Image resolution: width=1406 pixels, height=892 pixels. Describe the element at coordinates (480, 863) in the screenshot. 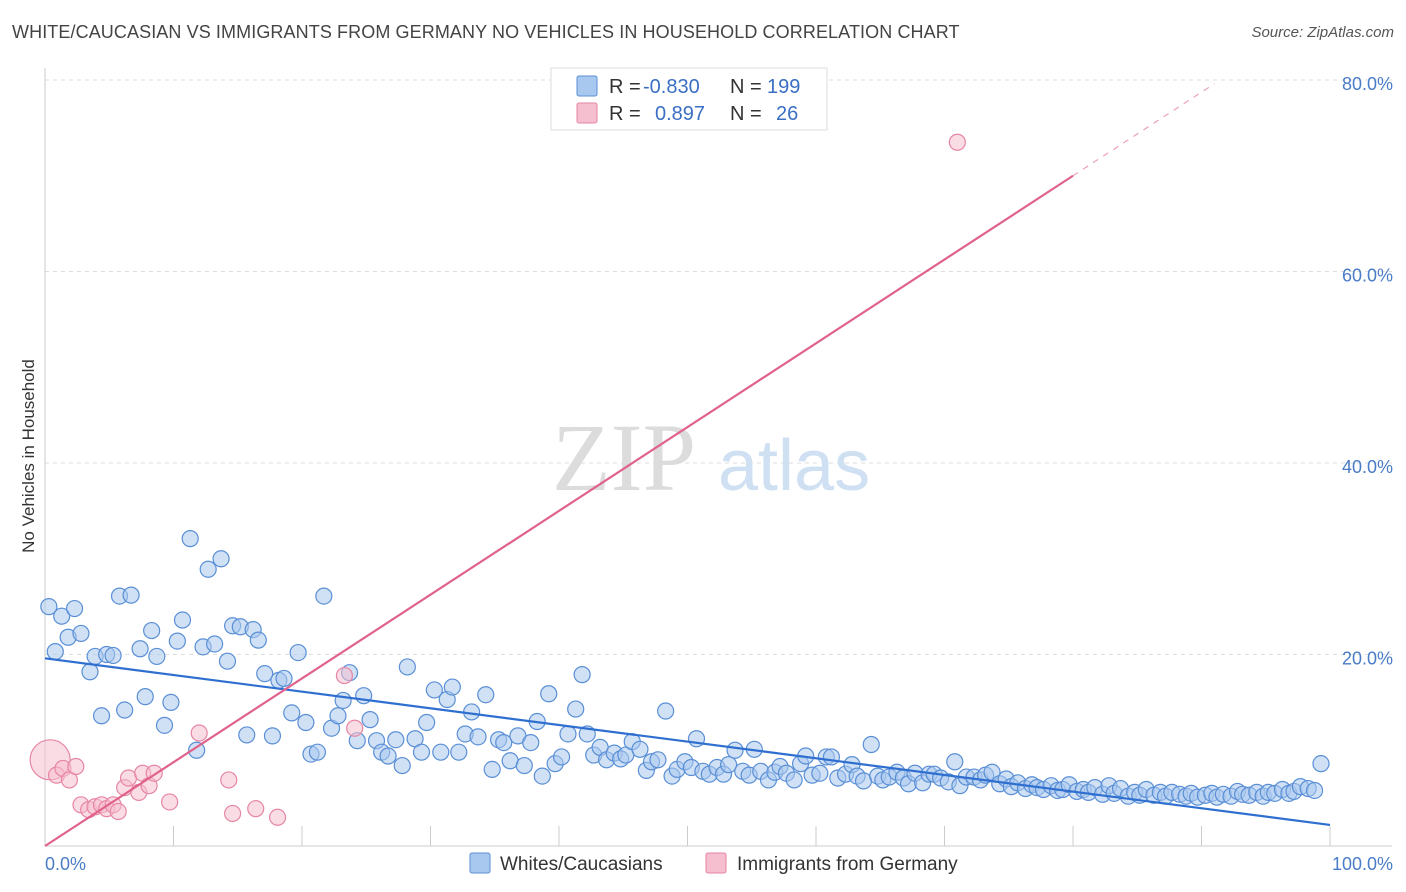

I see `bottom-legend-blue-swatch` at that location.